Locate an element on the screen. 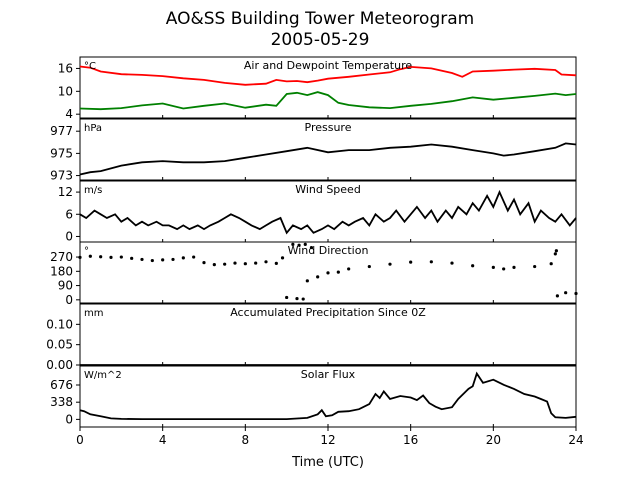 The image size is (640, 480). temperature-y-tick-label: 16 is located at coordinates (65, 68).